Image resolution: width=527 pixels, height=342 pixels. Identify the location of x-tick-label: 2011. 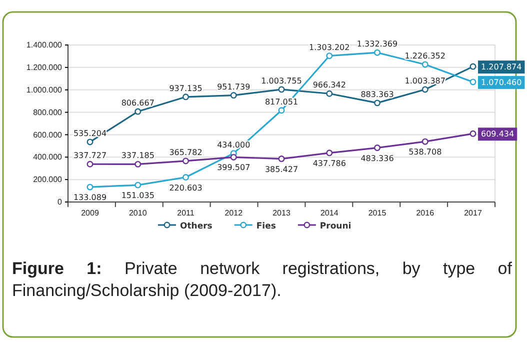
(186, 213).